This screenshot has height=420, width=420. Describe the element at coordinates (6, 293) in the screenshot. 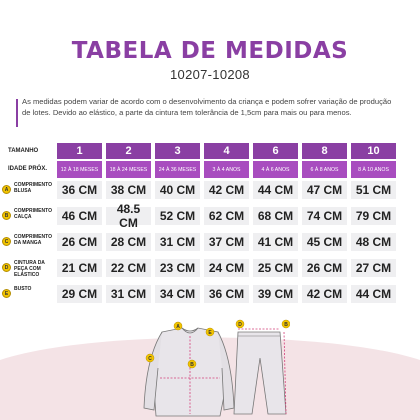

I see `measurement-badge: E` at that location.